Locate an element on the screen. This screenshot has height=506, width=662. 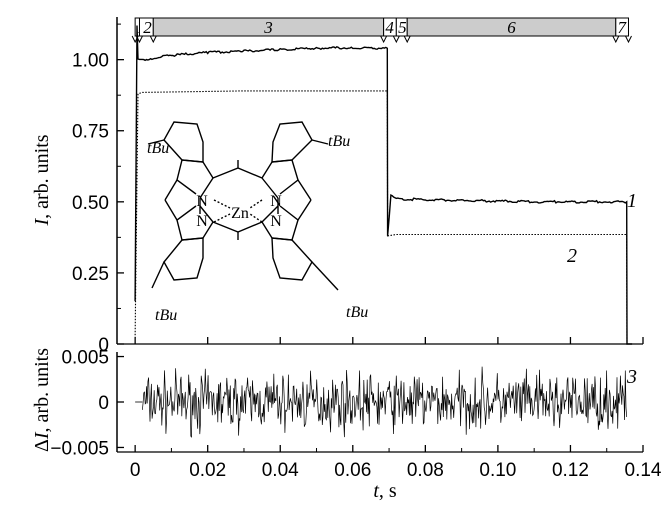
x-tick-label: 0.02 is located at coordinates (207, 470).